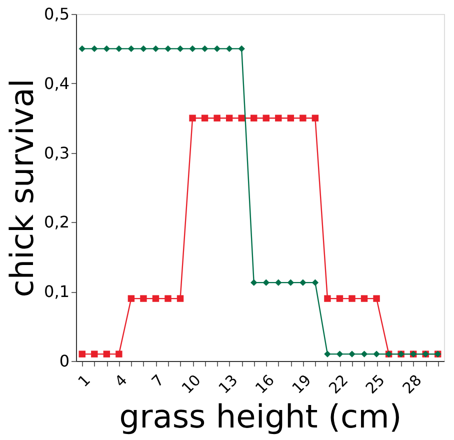 This screenshot has width=454, height=440. I want to click on y-tick-label: 0,4, so click(57, 83).